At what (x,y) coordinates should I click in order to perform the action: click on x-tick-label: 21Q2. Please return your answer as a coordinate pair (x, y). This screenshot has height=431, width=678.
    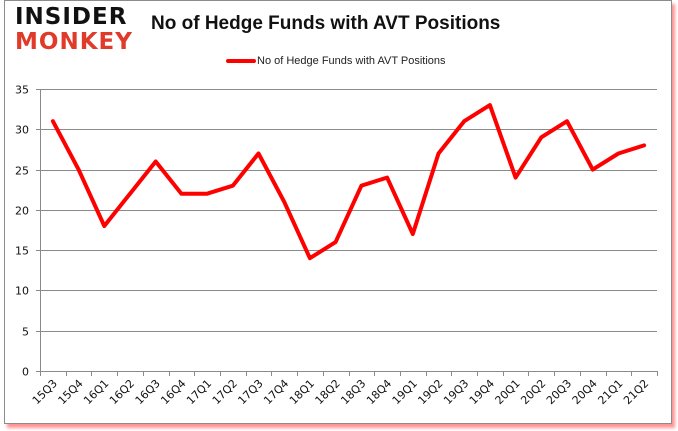
    Looking at the image, I should click on (636, 392).